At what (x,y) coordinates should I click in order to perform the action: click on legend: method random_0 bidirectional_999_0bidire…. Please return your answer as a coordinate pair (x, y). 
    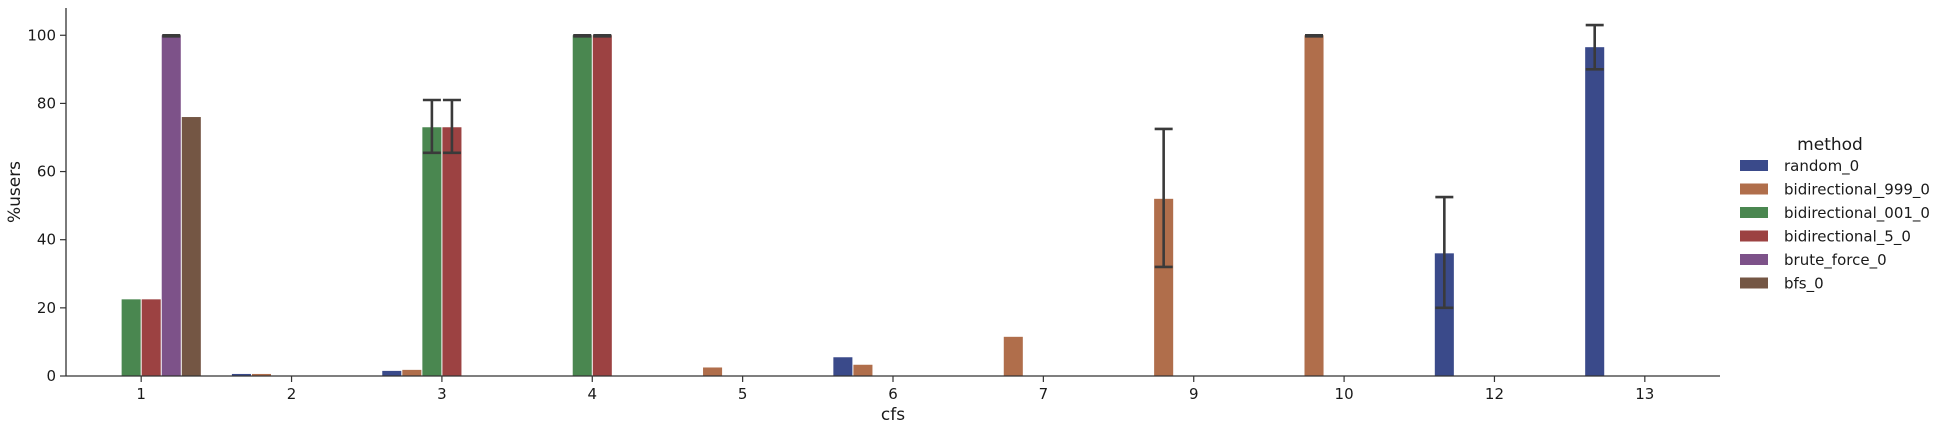
    Looking at the image, I should click on (1835, 214).